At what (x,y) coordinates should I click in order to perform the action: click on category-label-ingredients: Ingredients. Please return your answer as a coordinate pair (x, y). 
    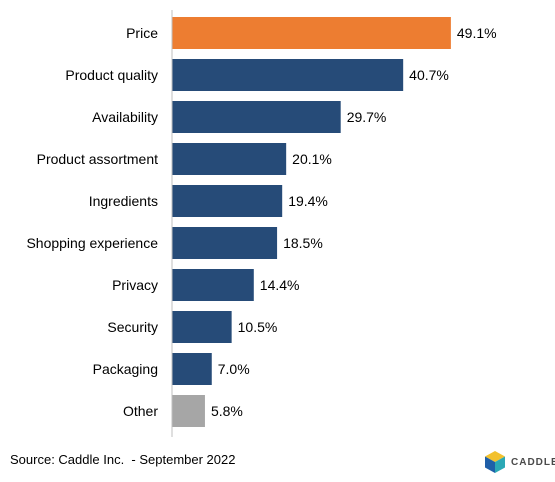
    Looking at the image, I should click on (123, 201).